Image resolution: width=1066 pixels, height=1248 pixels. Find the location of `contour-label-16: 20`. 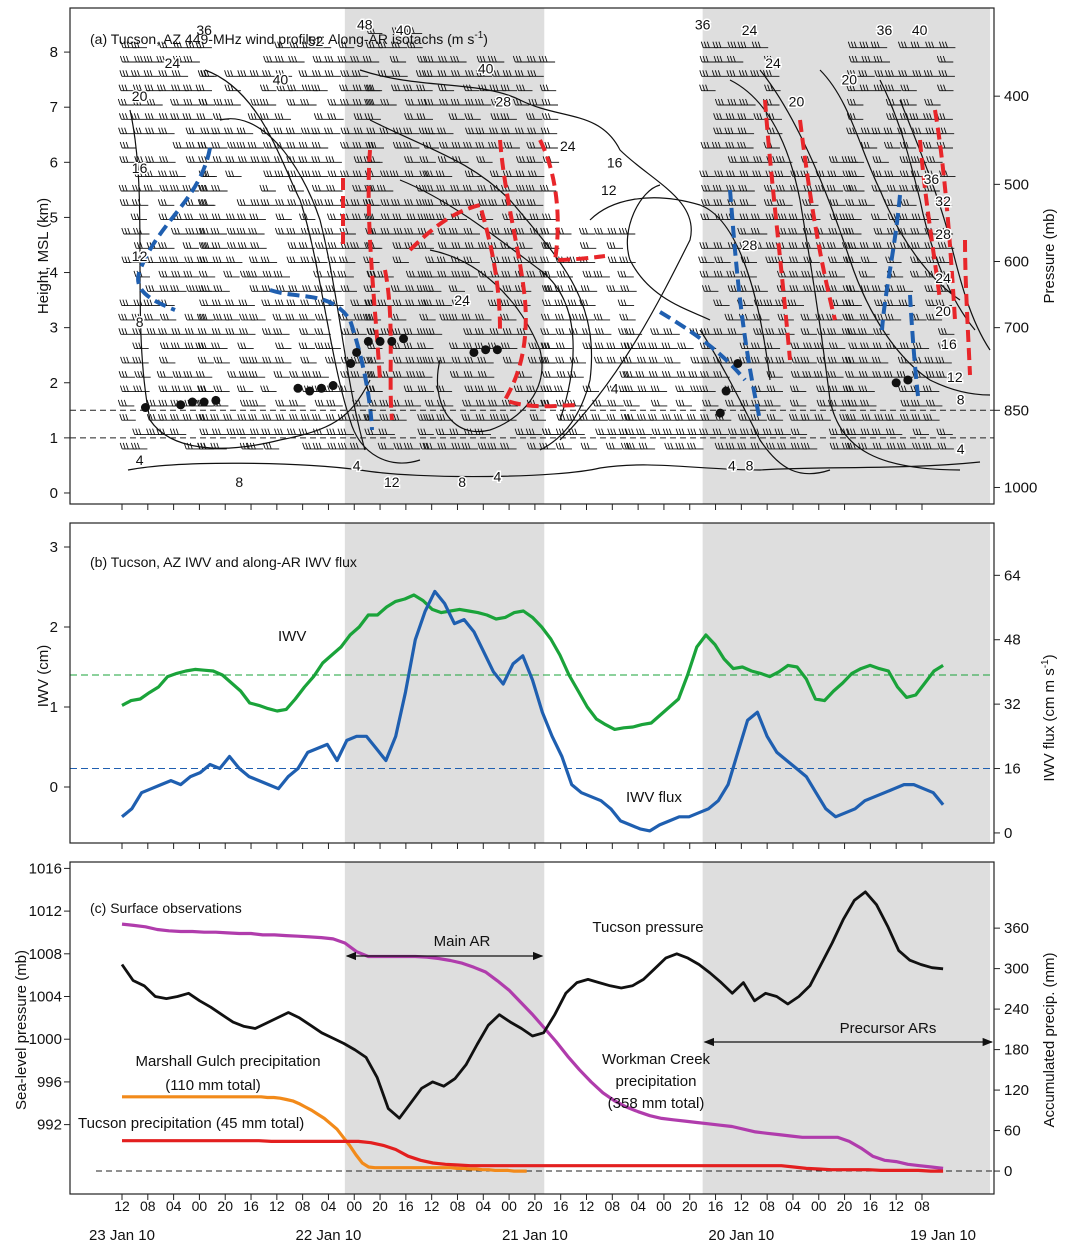

contour-label-16: 20 is located at coordinates (849, 80).